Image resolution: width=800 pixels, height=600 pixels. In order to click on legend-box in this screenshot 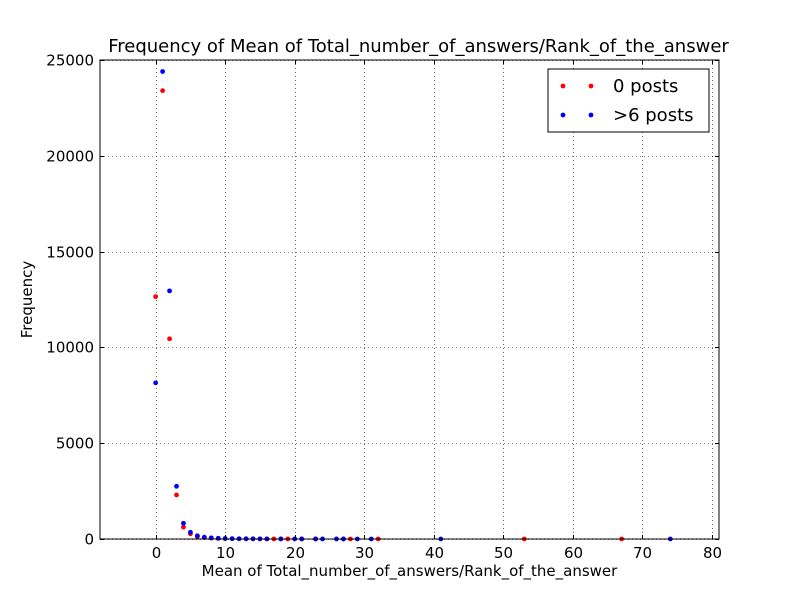, I will do `click(628, 100)`.